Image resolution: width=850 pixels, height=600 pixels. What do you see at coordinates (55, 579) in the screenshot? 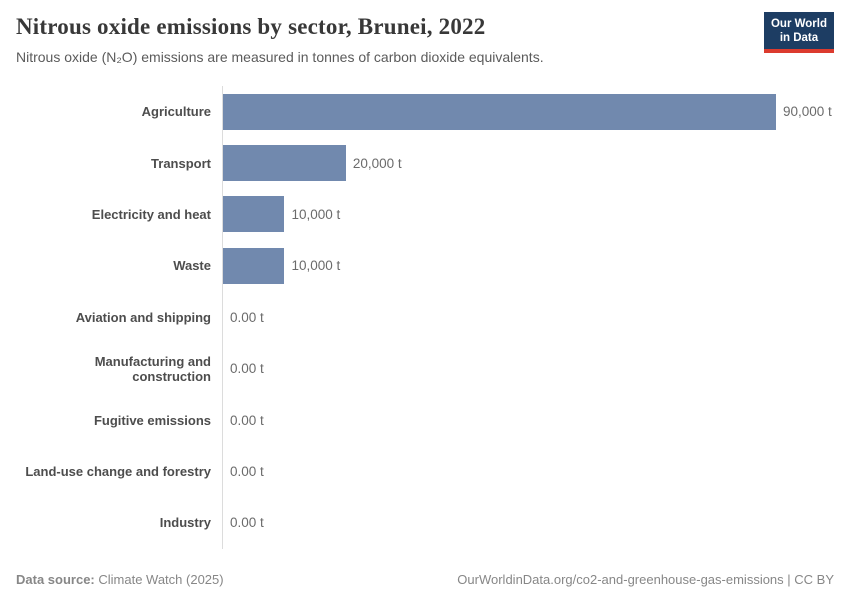
I see `data-source-label: Data source:` at bounding box center [55, 579].